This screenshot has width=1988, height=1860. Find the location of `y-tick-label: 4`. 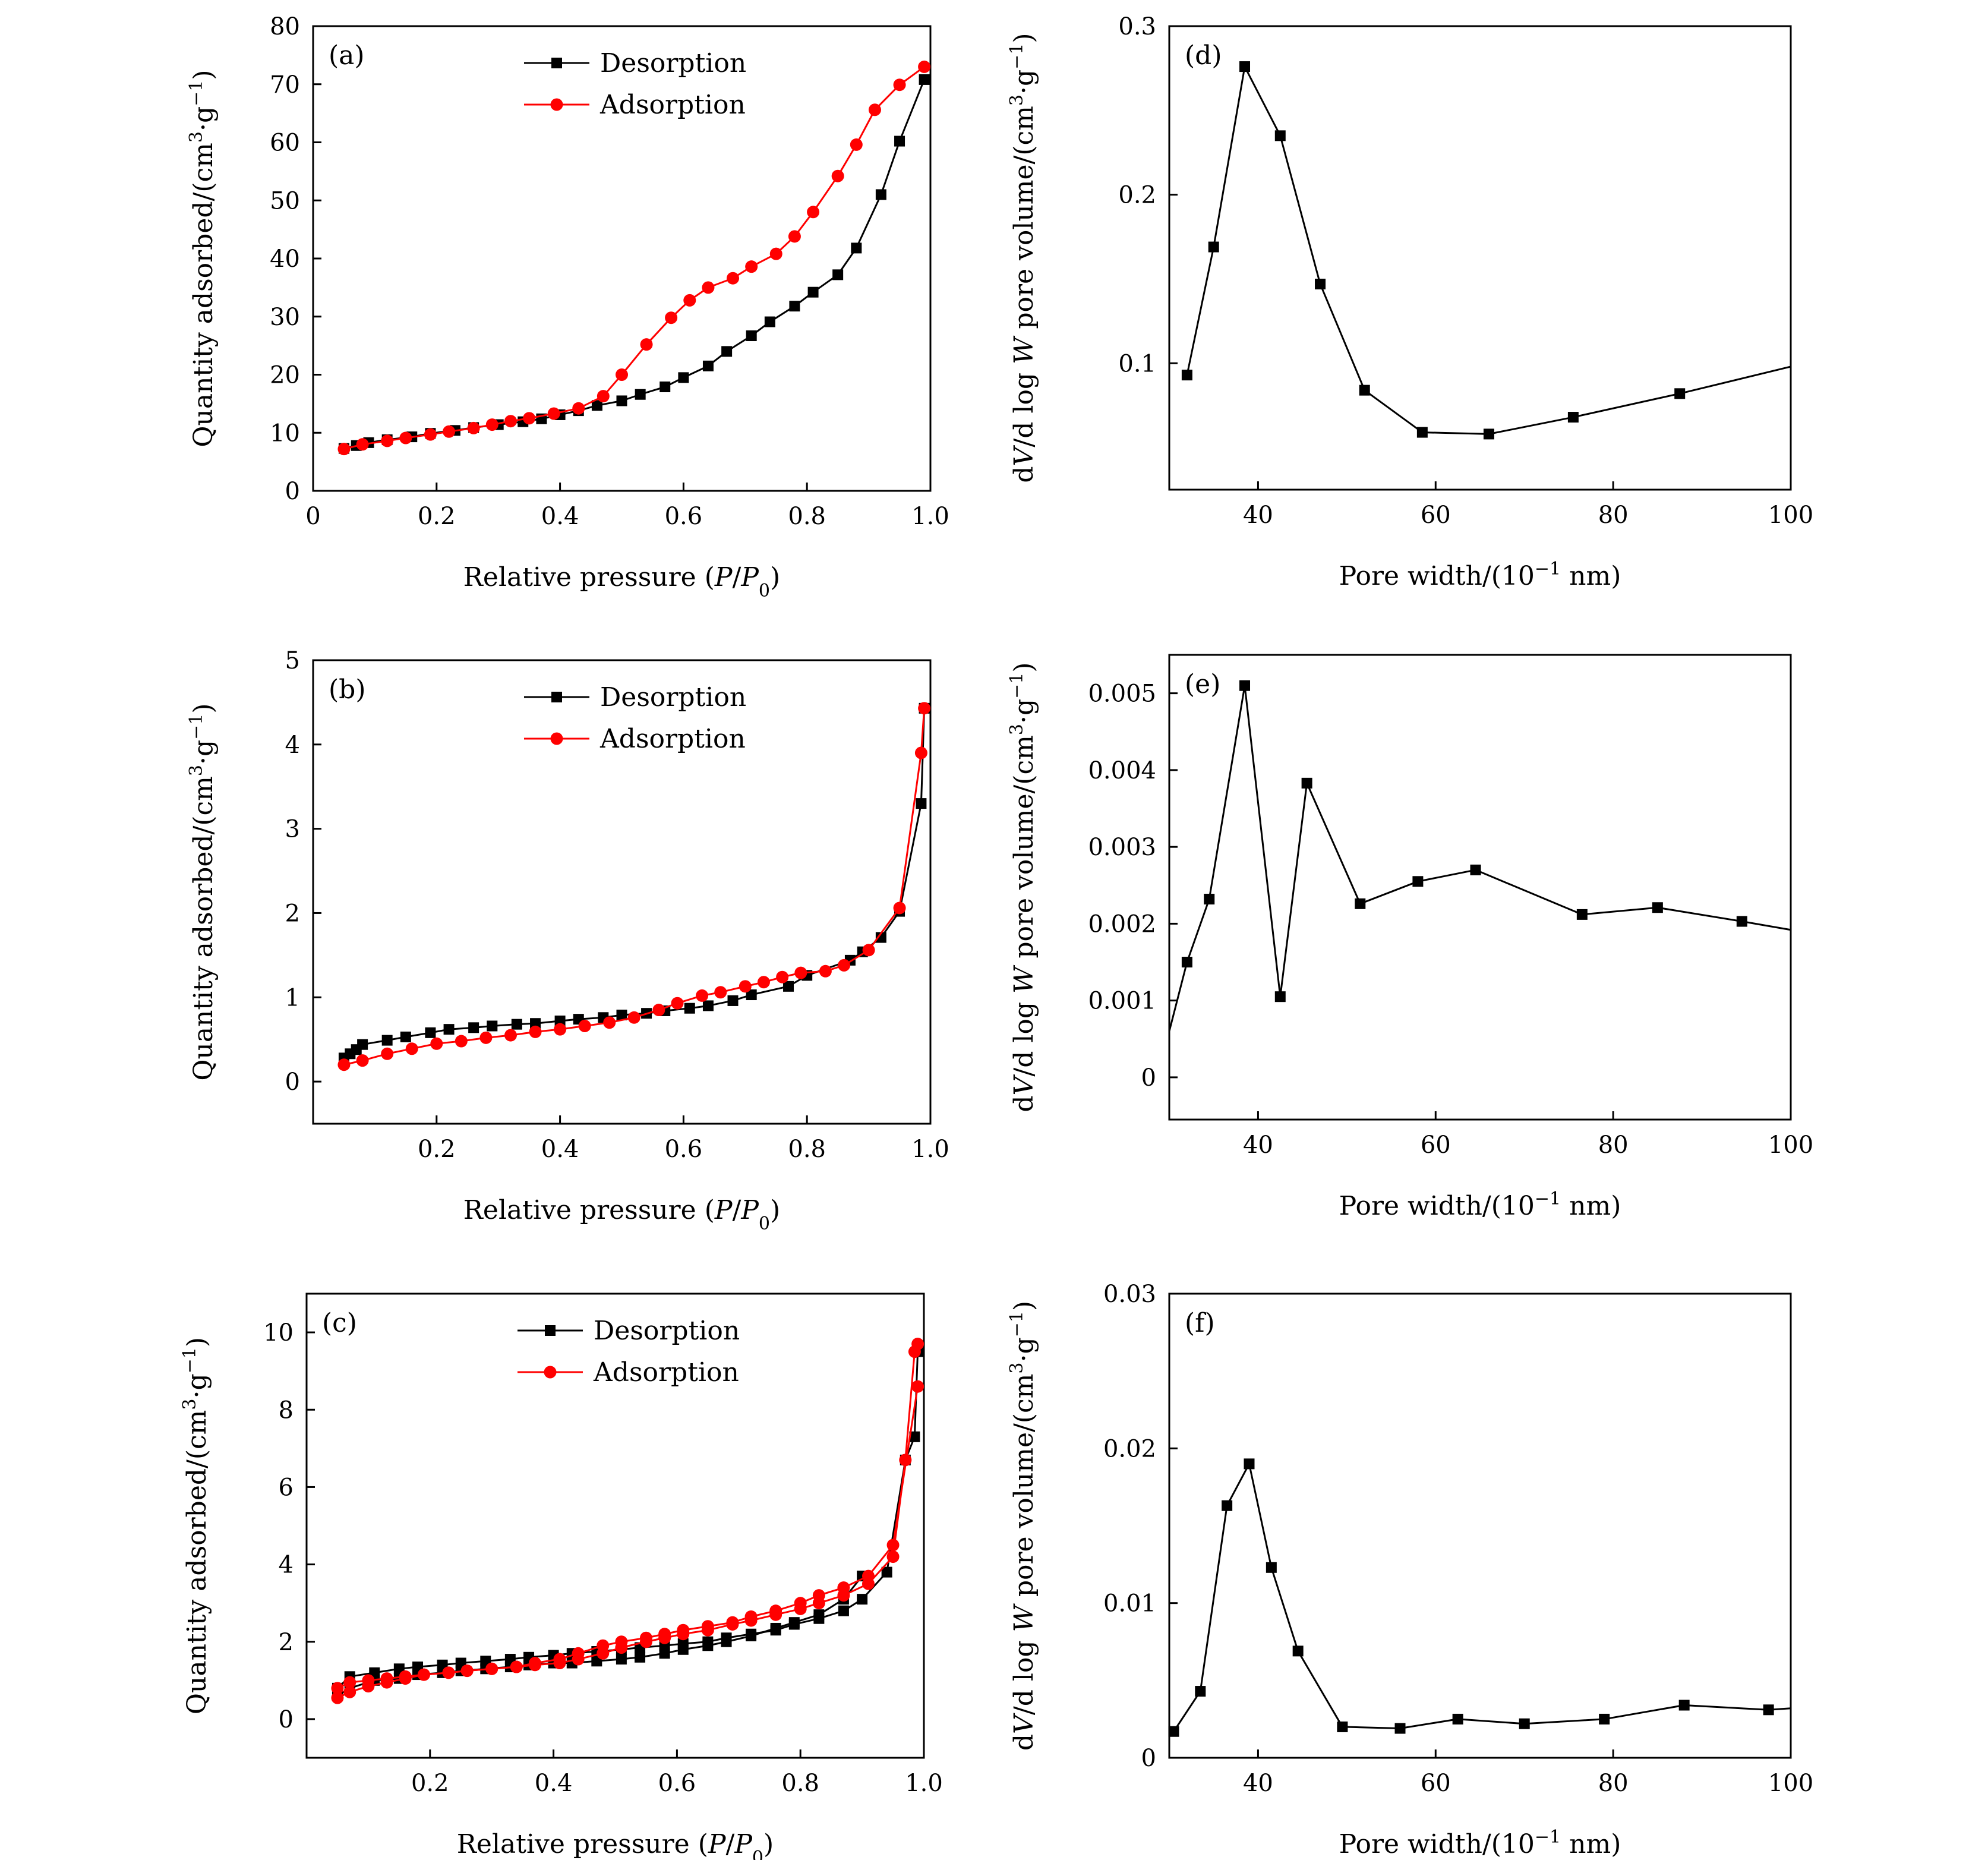

y-tick-label: 4 is located at coordinates (286, 1565).